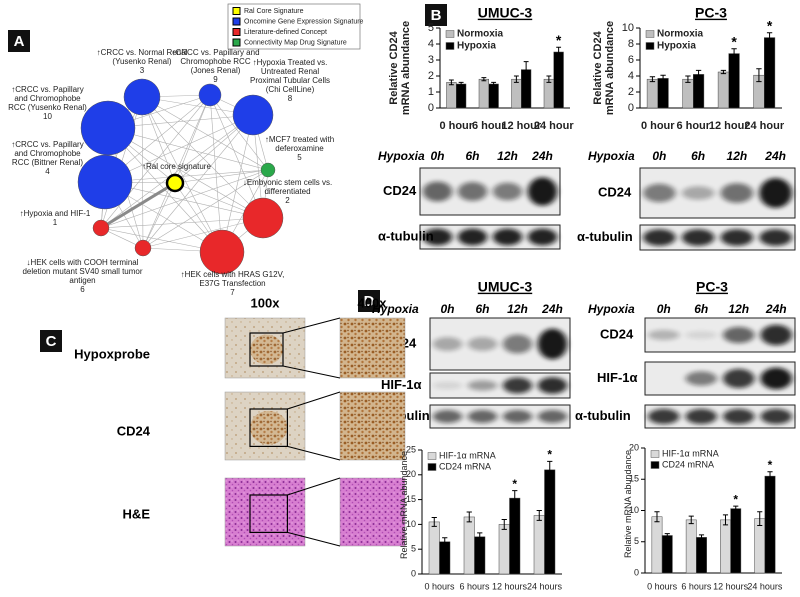 The height and width of the screenshot is (597, 800). I want to click on y-tick-label: 15, so click(634, 479).